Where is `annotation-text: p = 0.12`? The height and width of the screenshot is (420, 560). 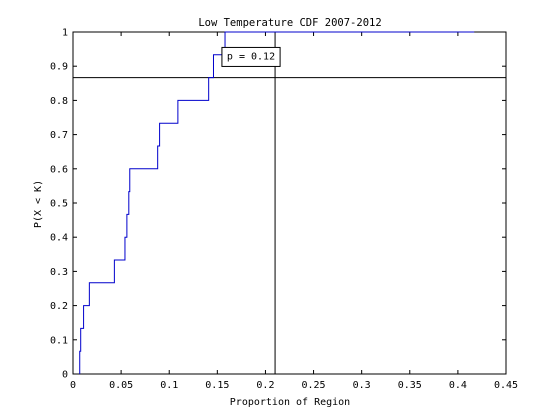
annotation-text: p = 0.12 is located at coordinates (251, 56).